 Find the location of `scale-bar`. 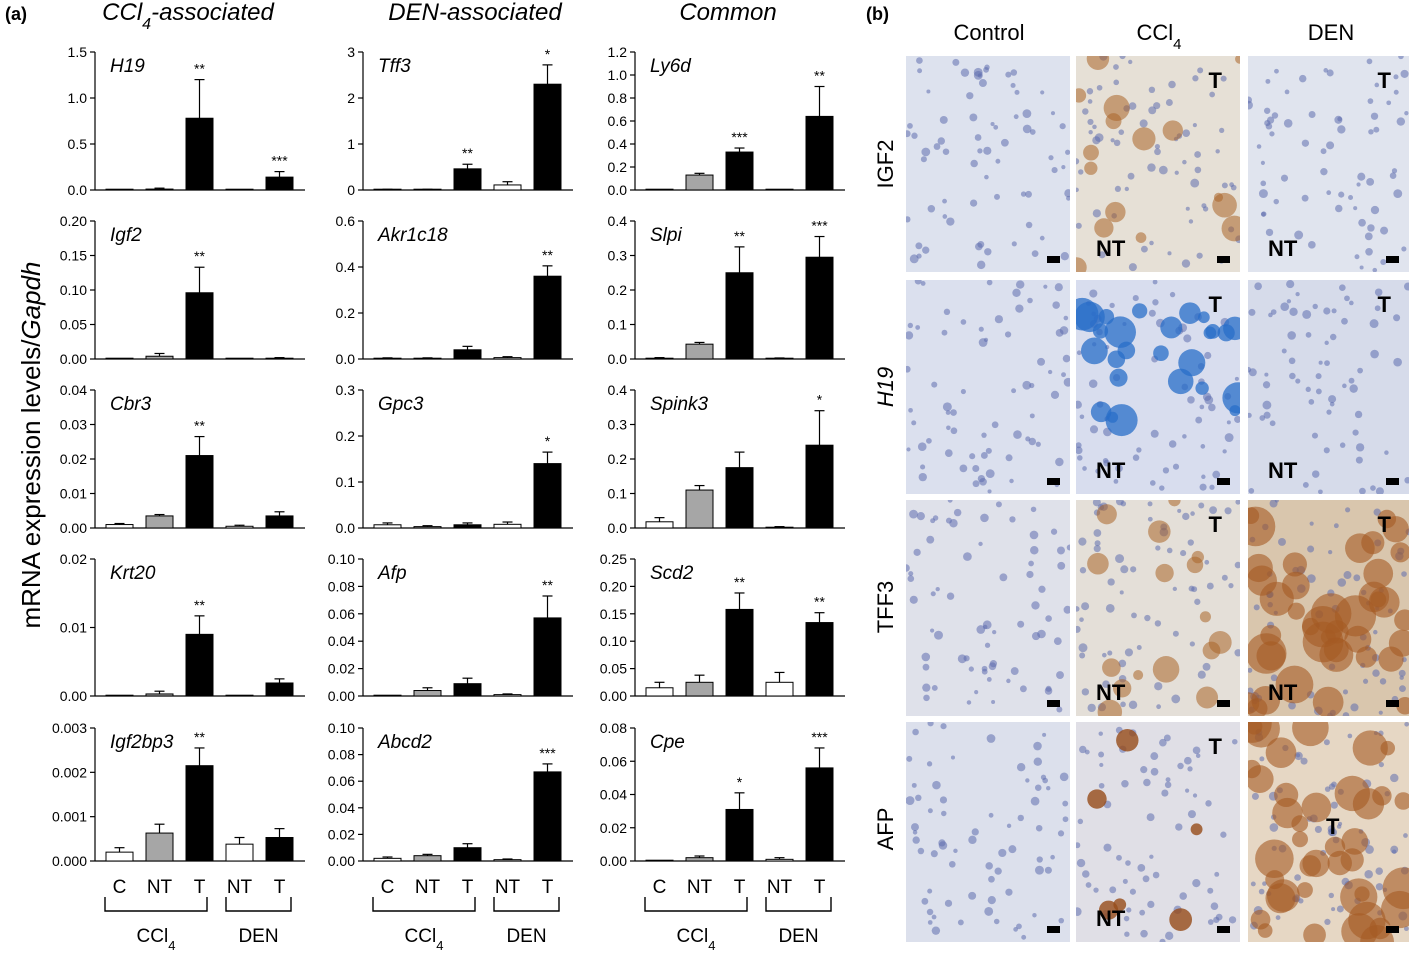

scale-bar is located at coordinates (1053, 259).